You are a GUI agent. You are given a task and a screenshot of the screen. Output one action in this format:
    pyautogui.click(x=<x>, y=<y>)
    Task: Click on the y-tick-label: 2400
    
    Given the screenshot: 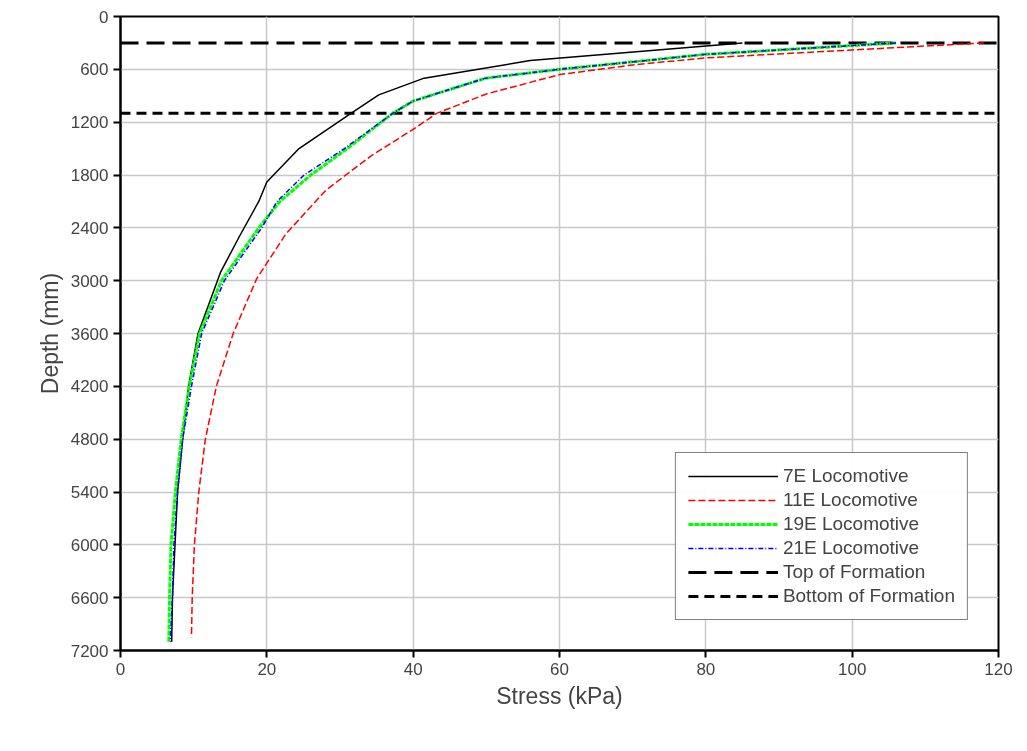 What is the action you would take?
    pyautogui.click(x=89, y=228)
    